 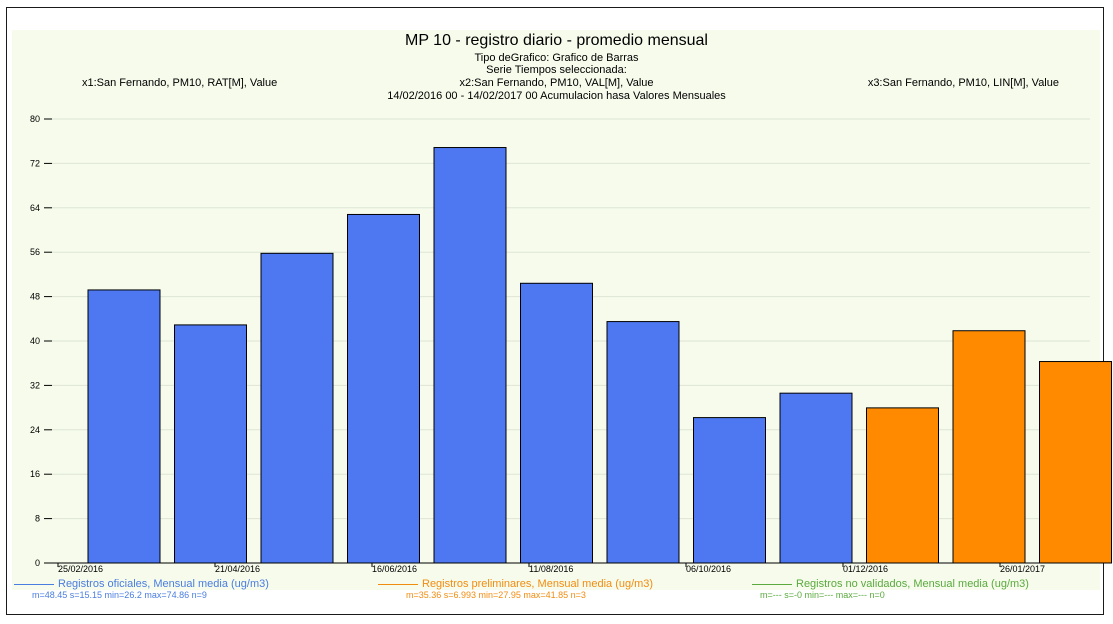 I want to click on y-tick-label: 8, so click(x=37, y=519).